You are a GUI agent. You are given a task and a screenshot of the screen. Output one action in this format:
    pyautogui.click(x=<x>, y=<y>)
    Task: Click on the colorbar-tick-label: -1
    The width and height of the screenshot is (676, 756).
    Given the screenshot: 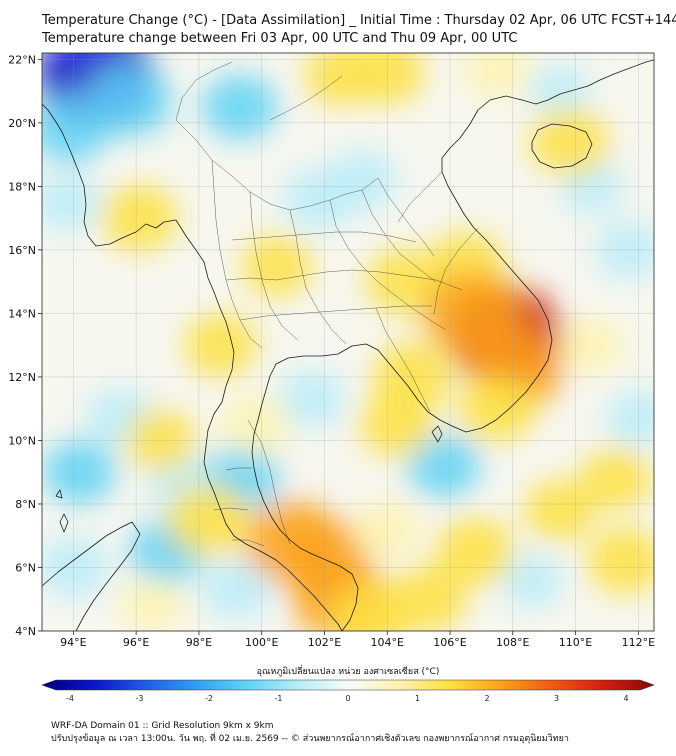 What is the action you would take?
    pyautogui.click(x=279, y=698)
    